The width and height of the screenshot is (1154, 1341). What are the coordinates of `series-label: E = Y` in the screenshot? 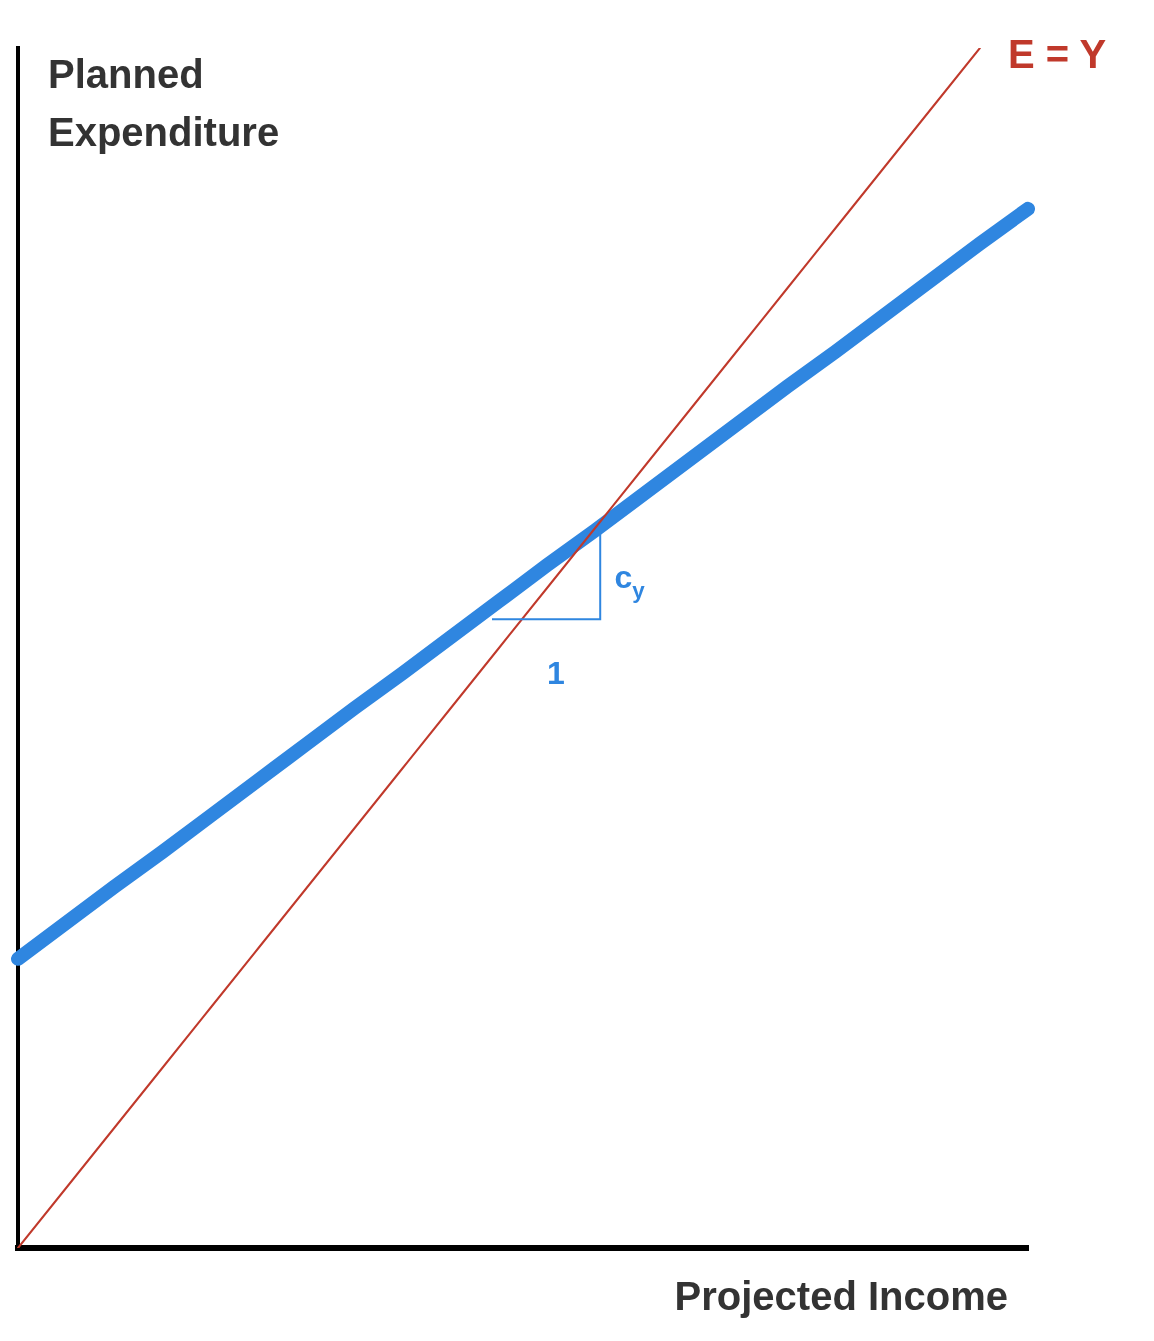 It's located at (1057, 54).